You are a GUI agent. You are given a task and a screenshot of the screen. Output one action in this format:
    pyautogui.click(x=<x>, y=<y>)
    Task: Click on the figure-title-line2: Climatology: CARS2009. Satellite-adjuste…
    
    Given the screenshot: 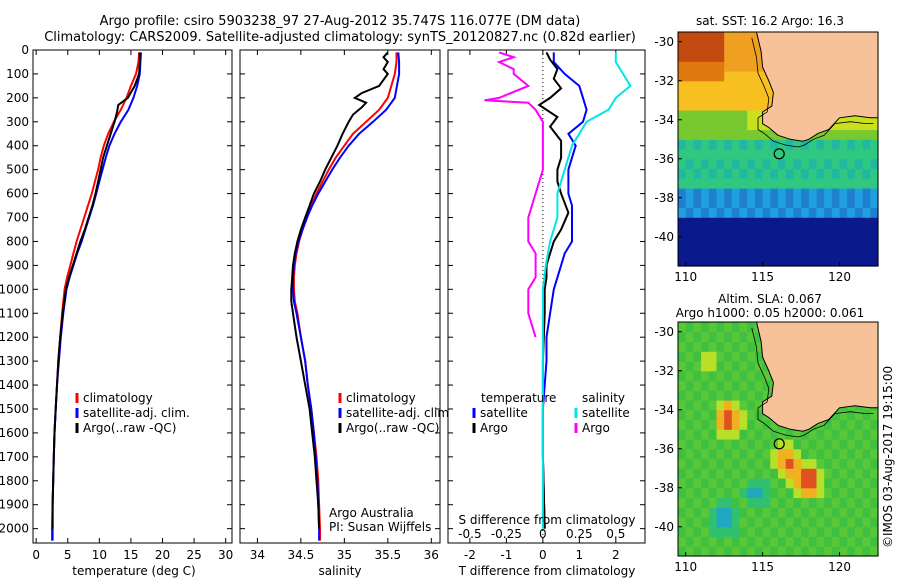 What is the action you would take?
    pyautogui.click(x=340, y=37)
    